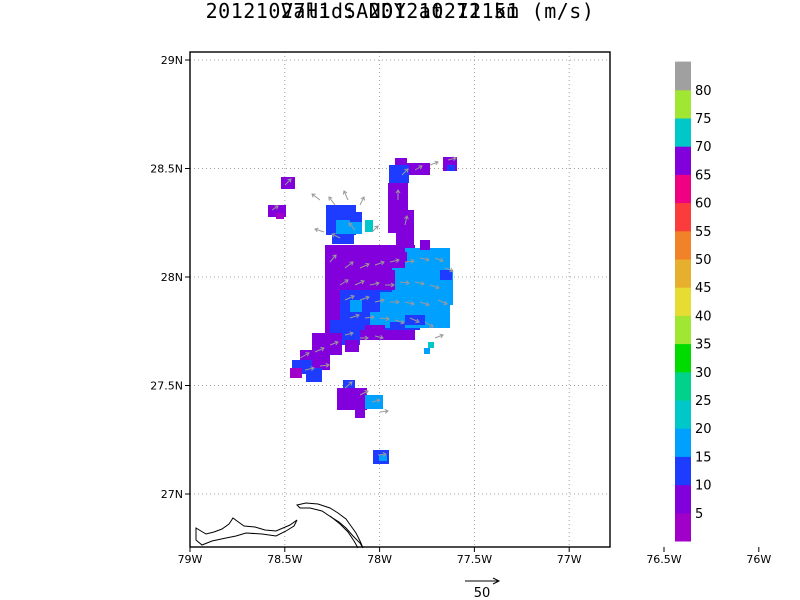  I want to click on coastline-abaco-cays, so click(344, 532).